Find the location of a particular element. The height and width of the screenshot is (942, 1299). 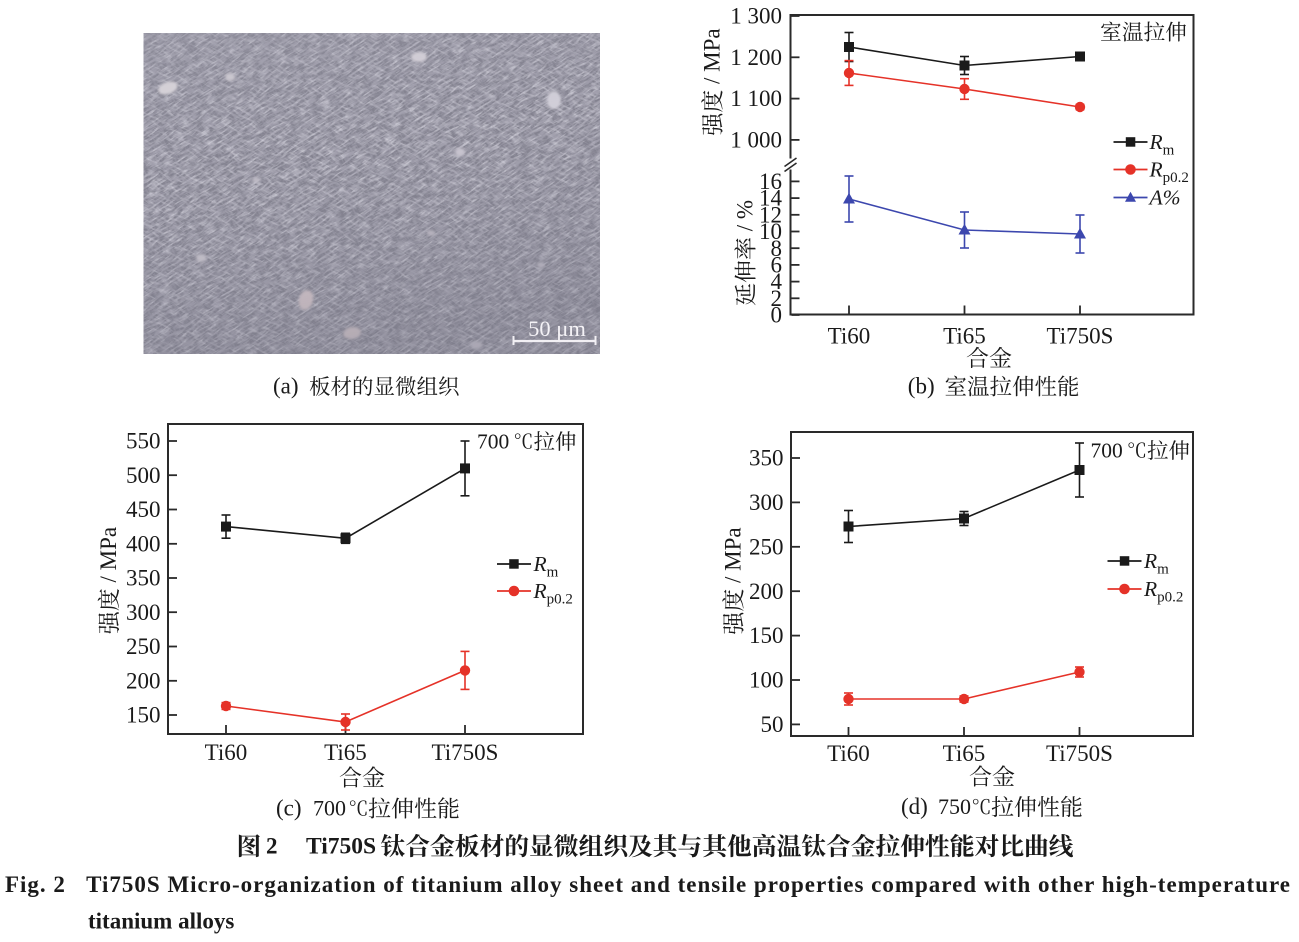

svg-text: 6 is located at coordinates (777, 265).